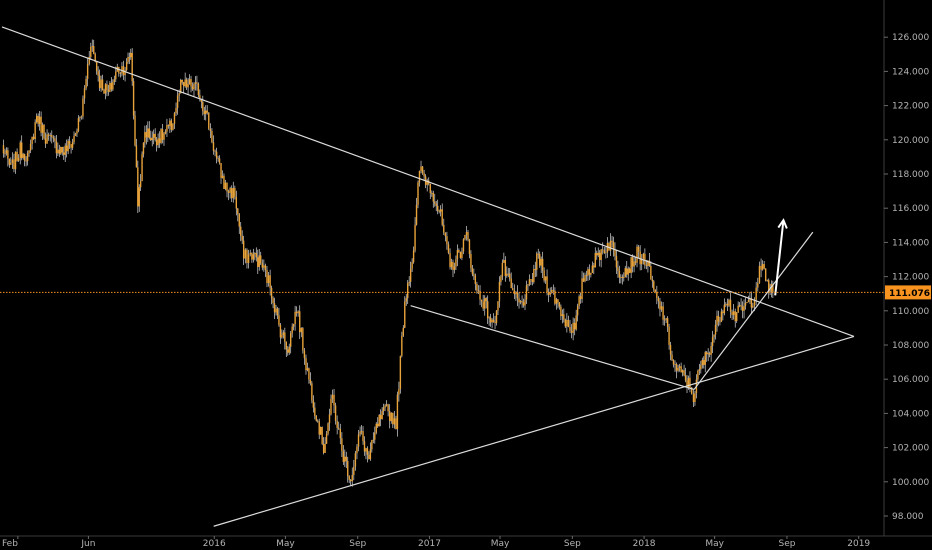 Image resolution: width=932 pixels, height=550 pixels. Describe the element at coordinates (429, 544) in the screenshot. I see `time-tick-label: 2017` at that location.